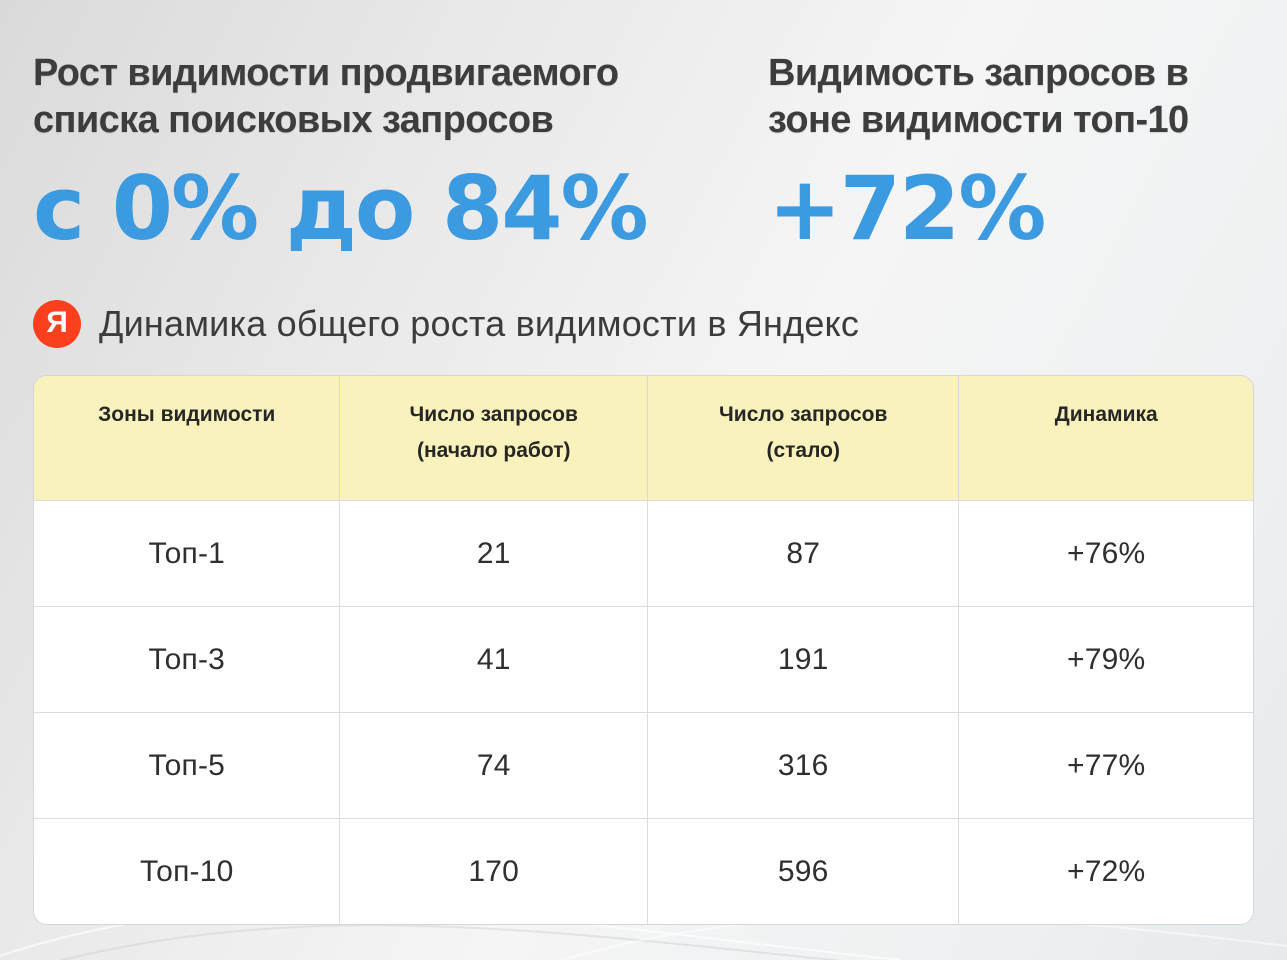  What do you see at coordinates (494, 659) in the screenshot?
I see `cell-queries-start: 41` at bounding box center [494, 659].